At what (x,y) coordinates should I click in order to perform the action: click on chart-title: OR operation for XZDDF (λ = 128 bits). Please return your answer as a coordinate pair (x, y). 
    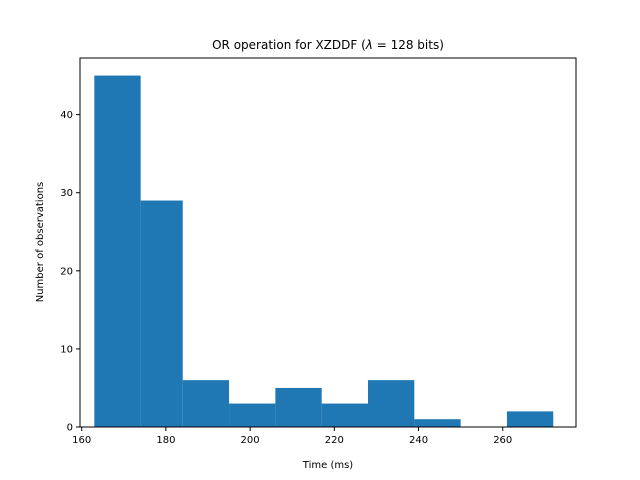
    Looking at the image, I should click on (328, 45).